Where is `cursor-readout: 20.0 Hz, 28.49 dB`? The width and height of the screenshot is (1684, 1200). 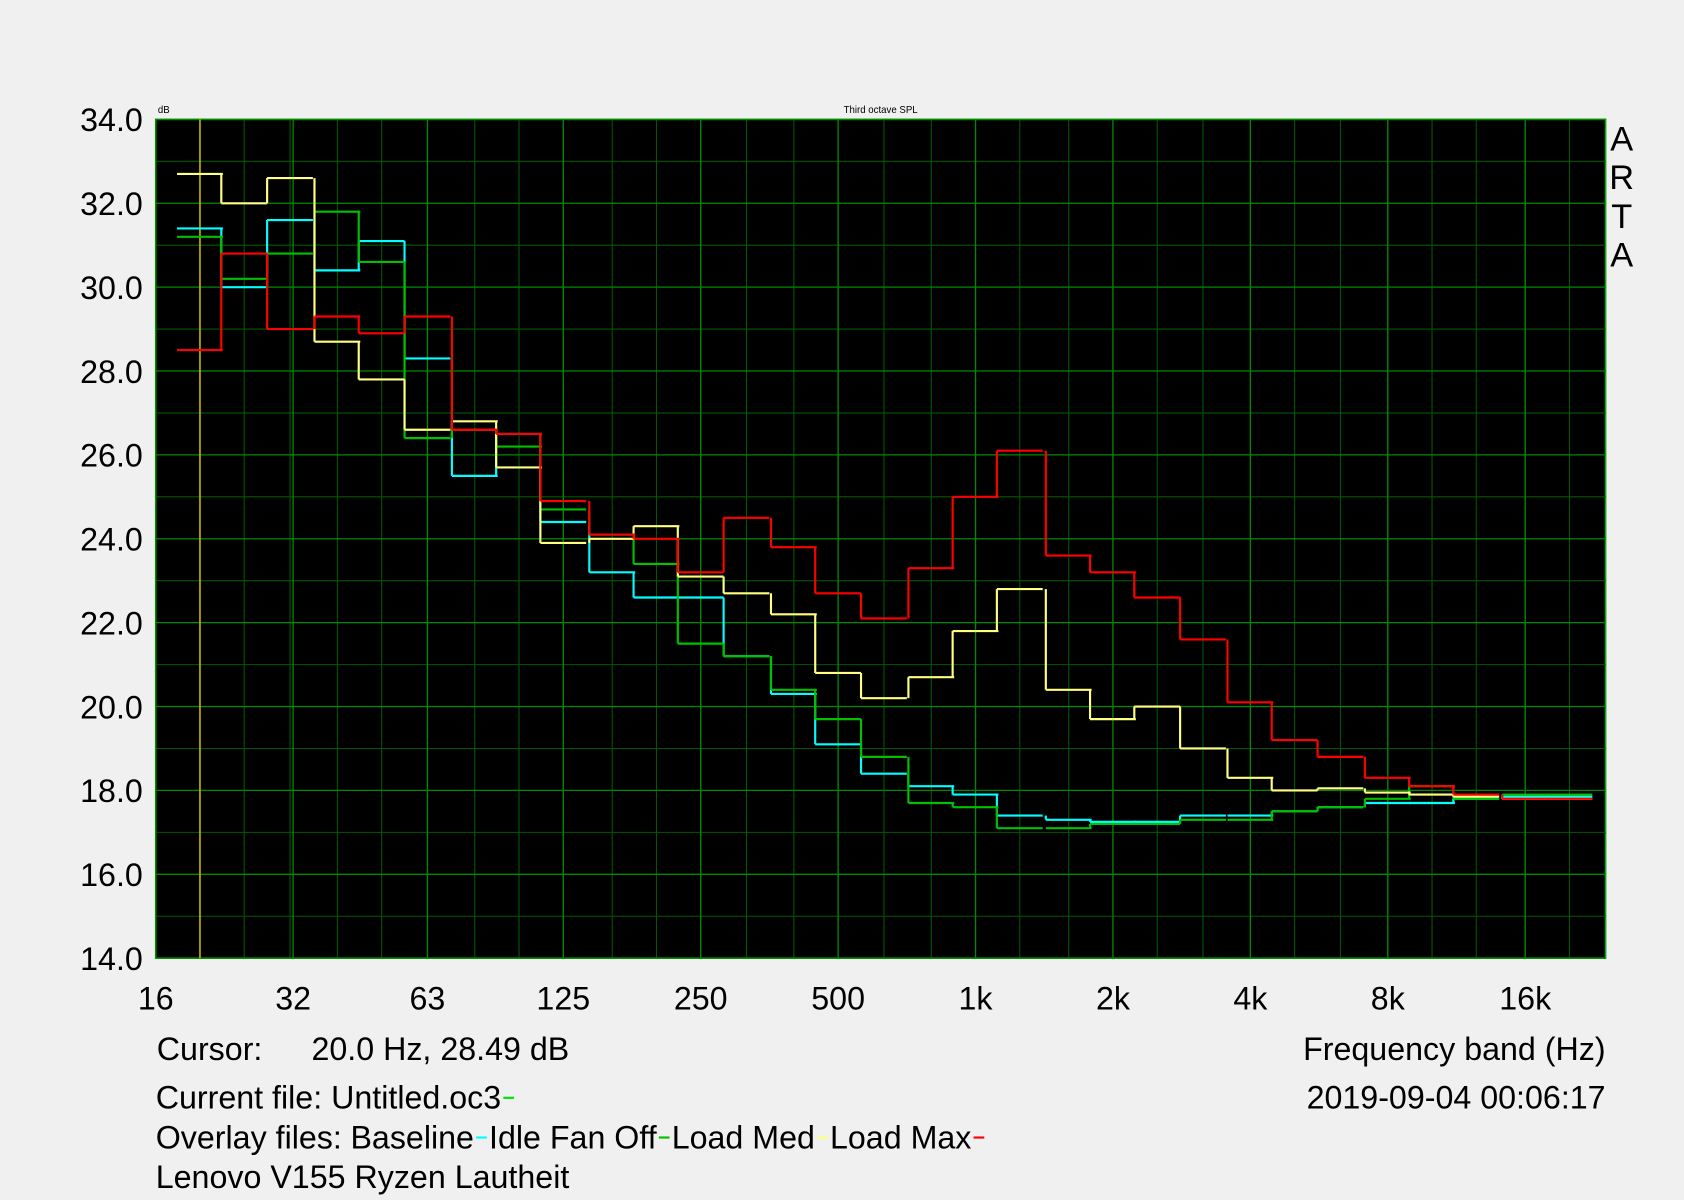 cursor-readout: 20.0 Hz, 28.49 dB is located at coordinates (440, 1049).